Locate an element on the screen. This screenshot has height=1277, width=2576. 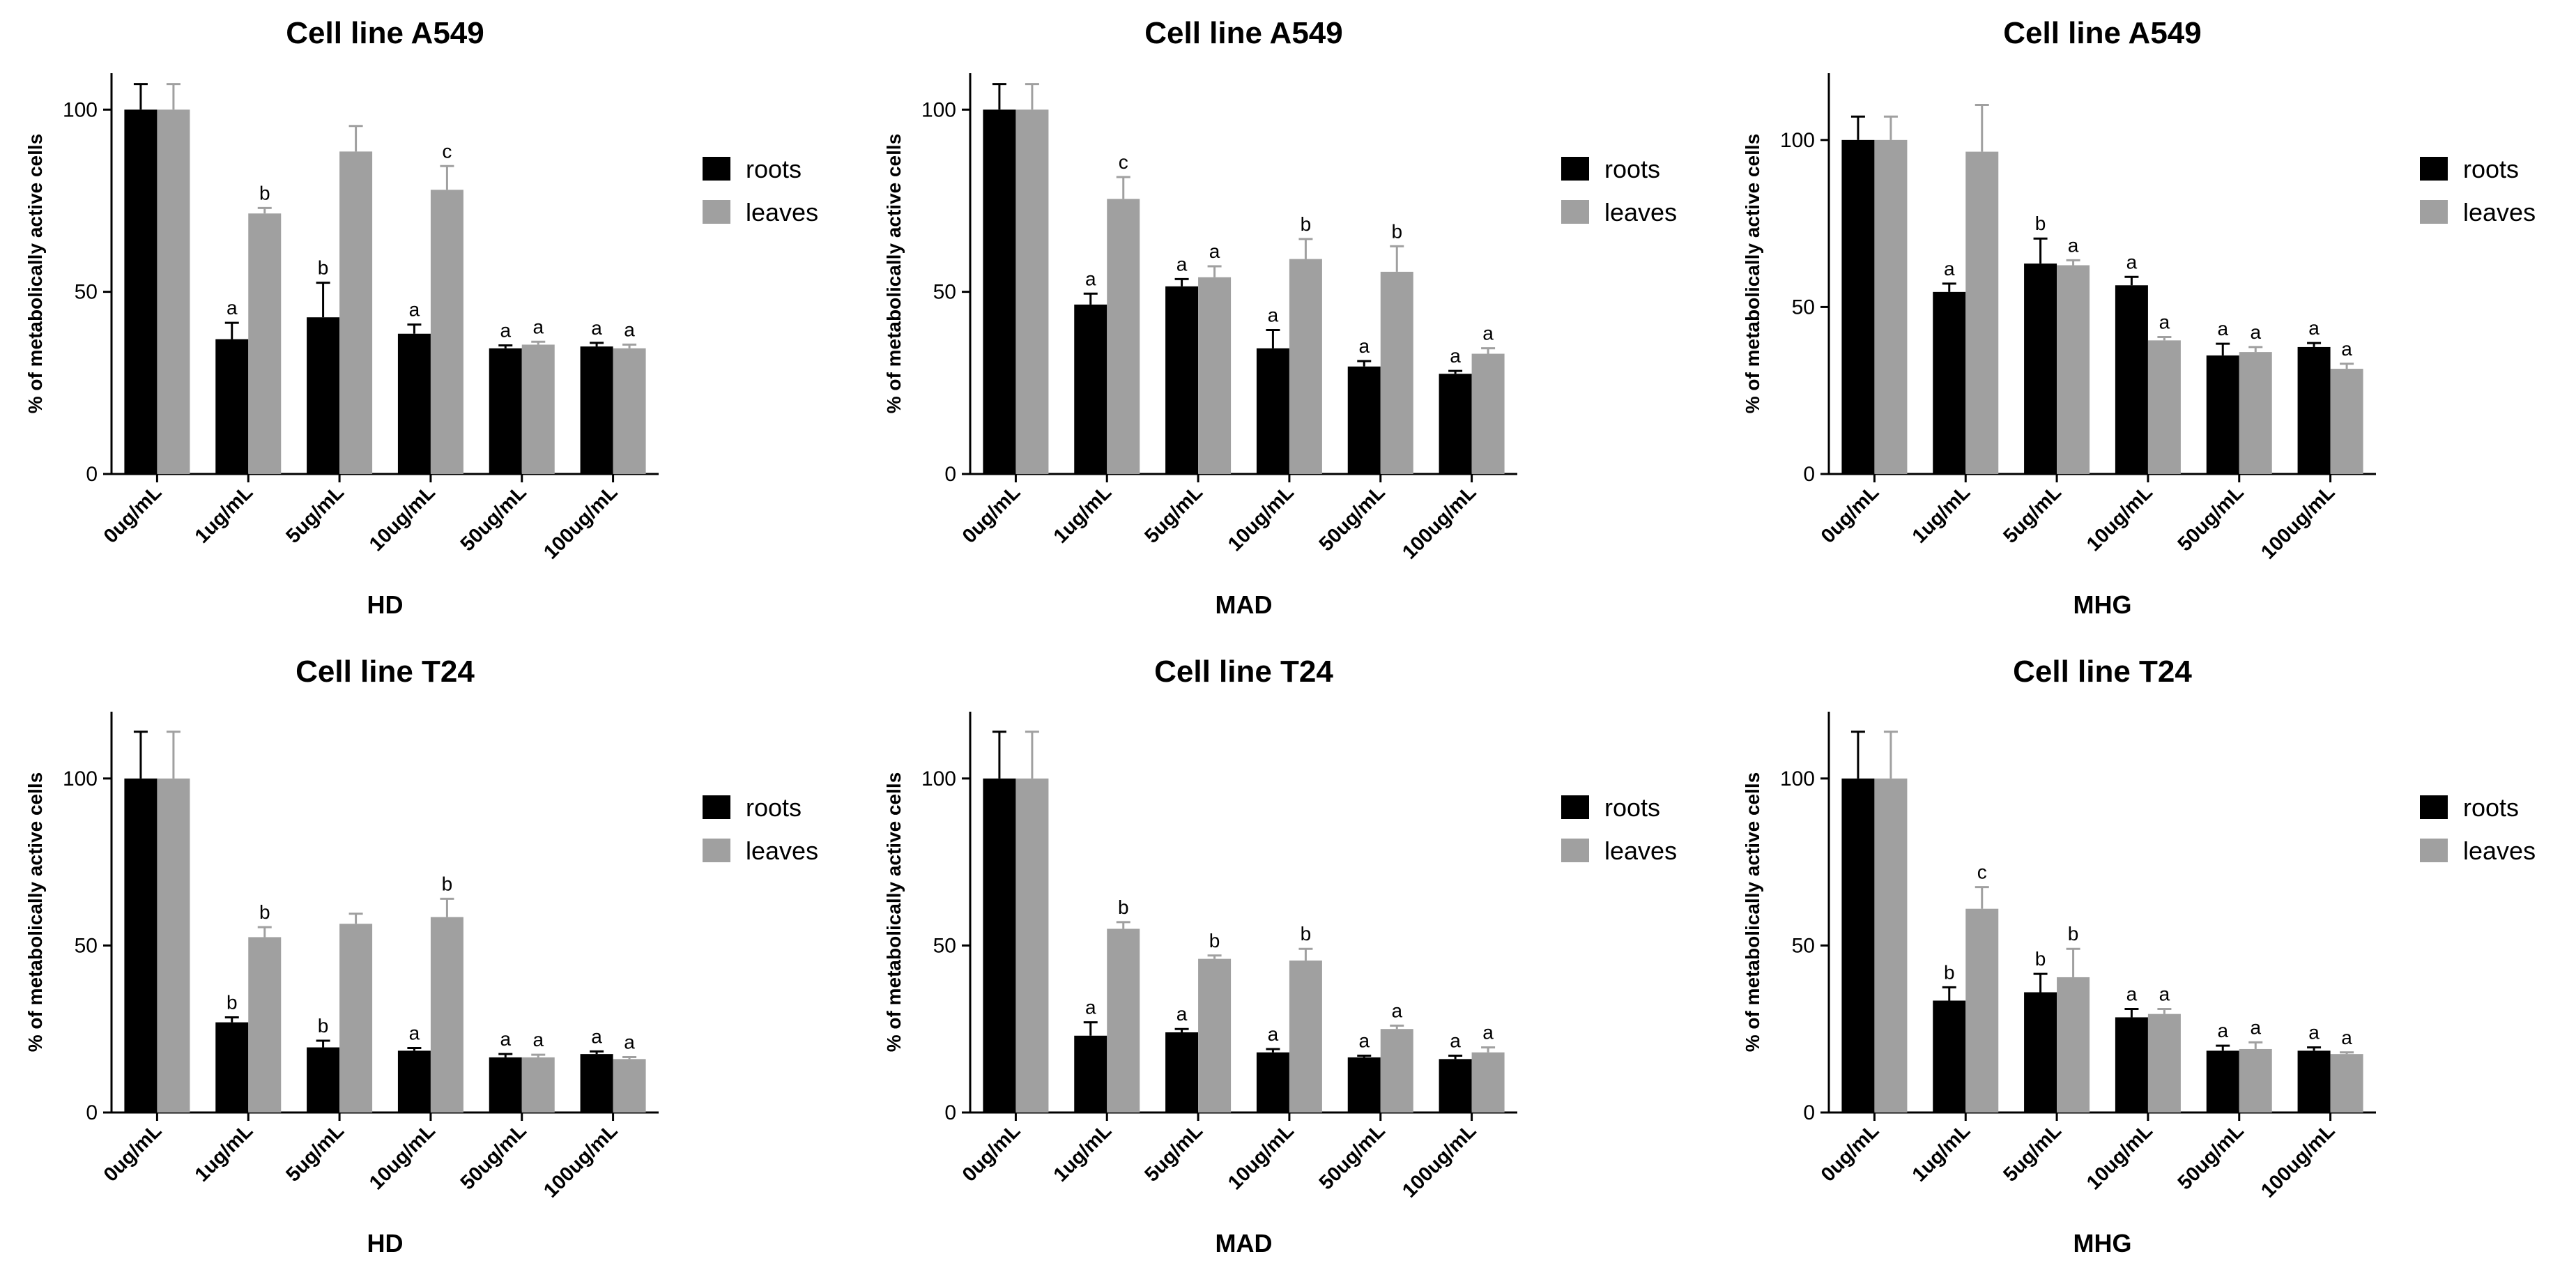
significance-label: c is located at coordinates (1982, 872).